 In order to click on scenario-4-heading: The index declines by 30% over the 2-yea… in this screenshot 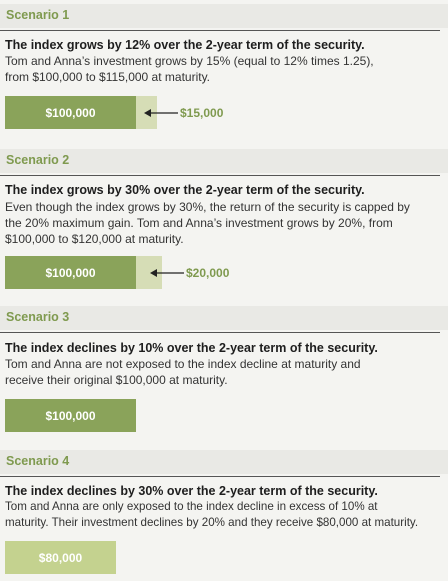, I will do `click(191, 491)`.